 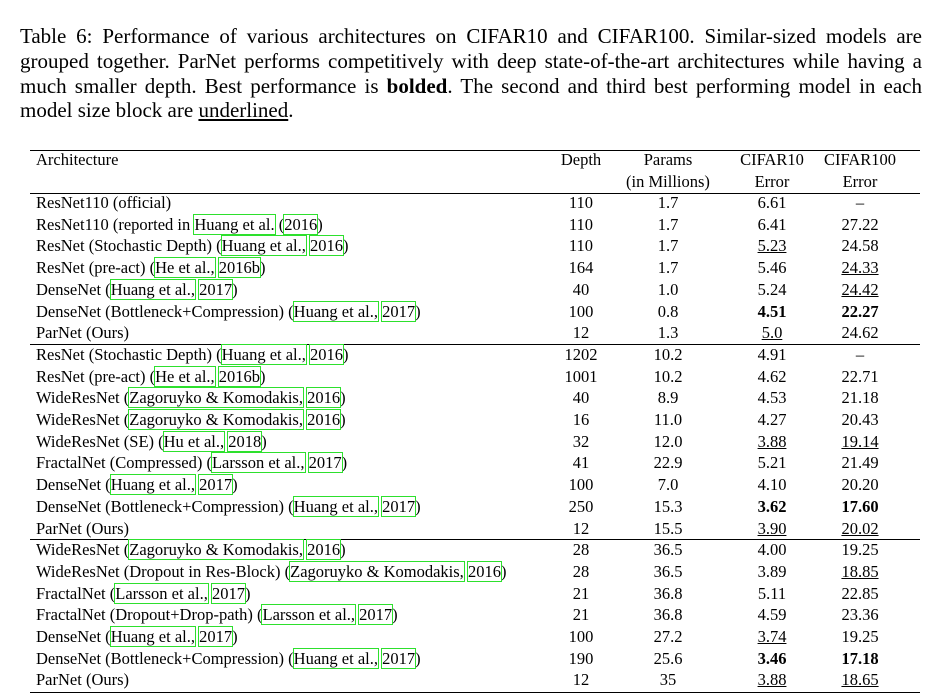 I want to click on text: 15.3, so click(x=668, y=506).